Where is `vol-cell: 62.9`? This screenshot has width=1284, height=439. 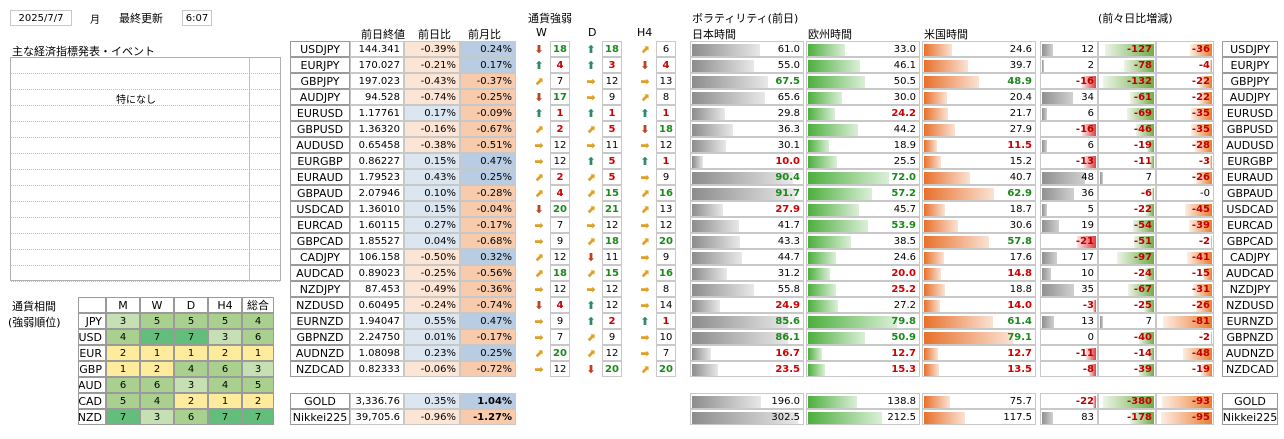
vol-cell: 62.9 is located at coordinates (979, 193).